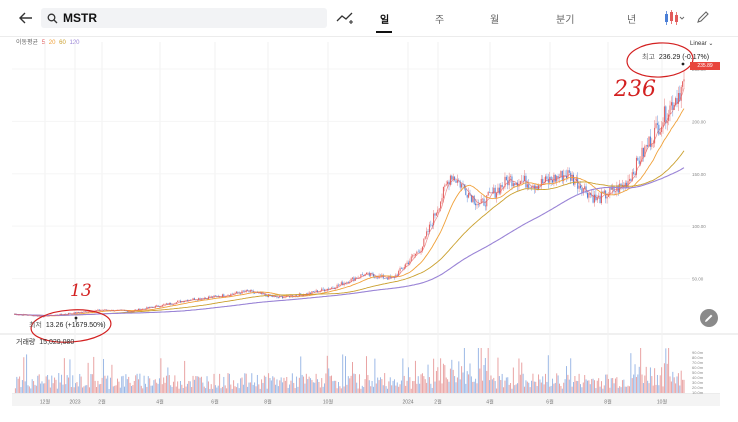  Describe the element at coordinates (709, 318) in the screenshot. I see `draw-fab-button` at that location.